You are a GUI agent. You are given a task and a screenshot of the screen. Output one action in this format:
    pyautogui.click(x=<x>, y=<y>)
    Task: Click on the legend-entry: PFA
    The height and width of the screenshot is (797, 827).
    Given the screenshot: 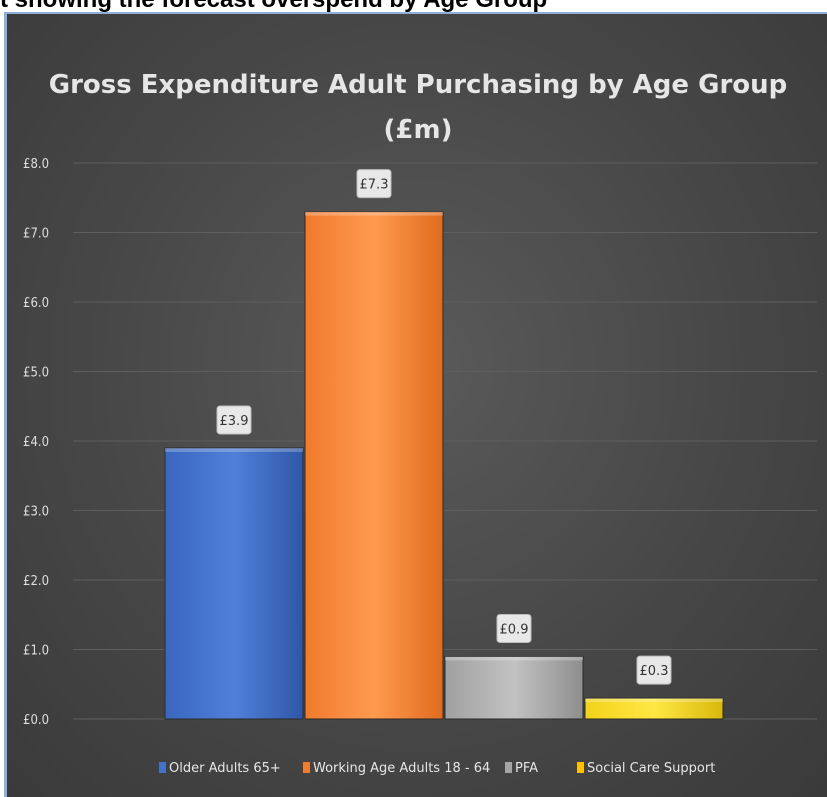 What is the action you would take?
    pyautogui.click(x=526, y=768)
    